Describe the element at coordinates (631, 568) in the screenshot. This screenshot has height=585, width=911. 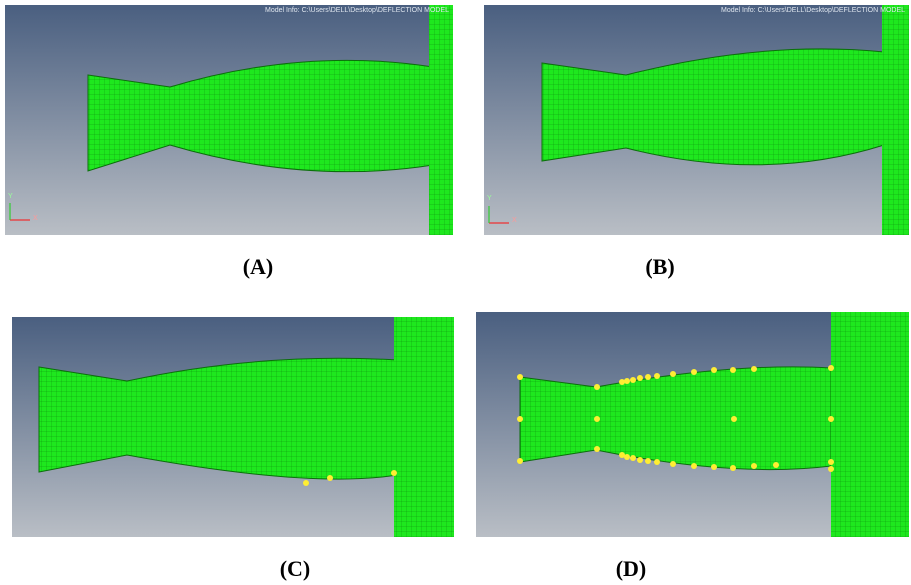
I see `caption-d: (D)` at that location.